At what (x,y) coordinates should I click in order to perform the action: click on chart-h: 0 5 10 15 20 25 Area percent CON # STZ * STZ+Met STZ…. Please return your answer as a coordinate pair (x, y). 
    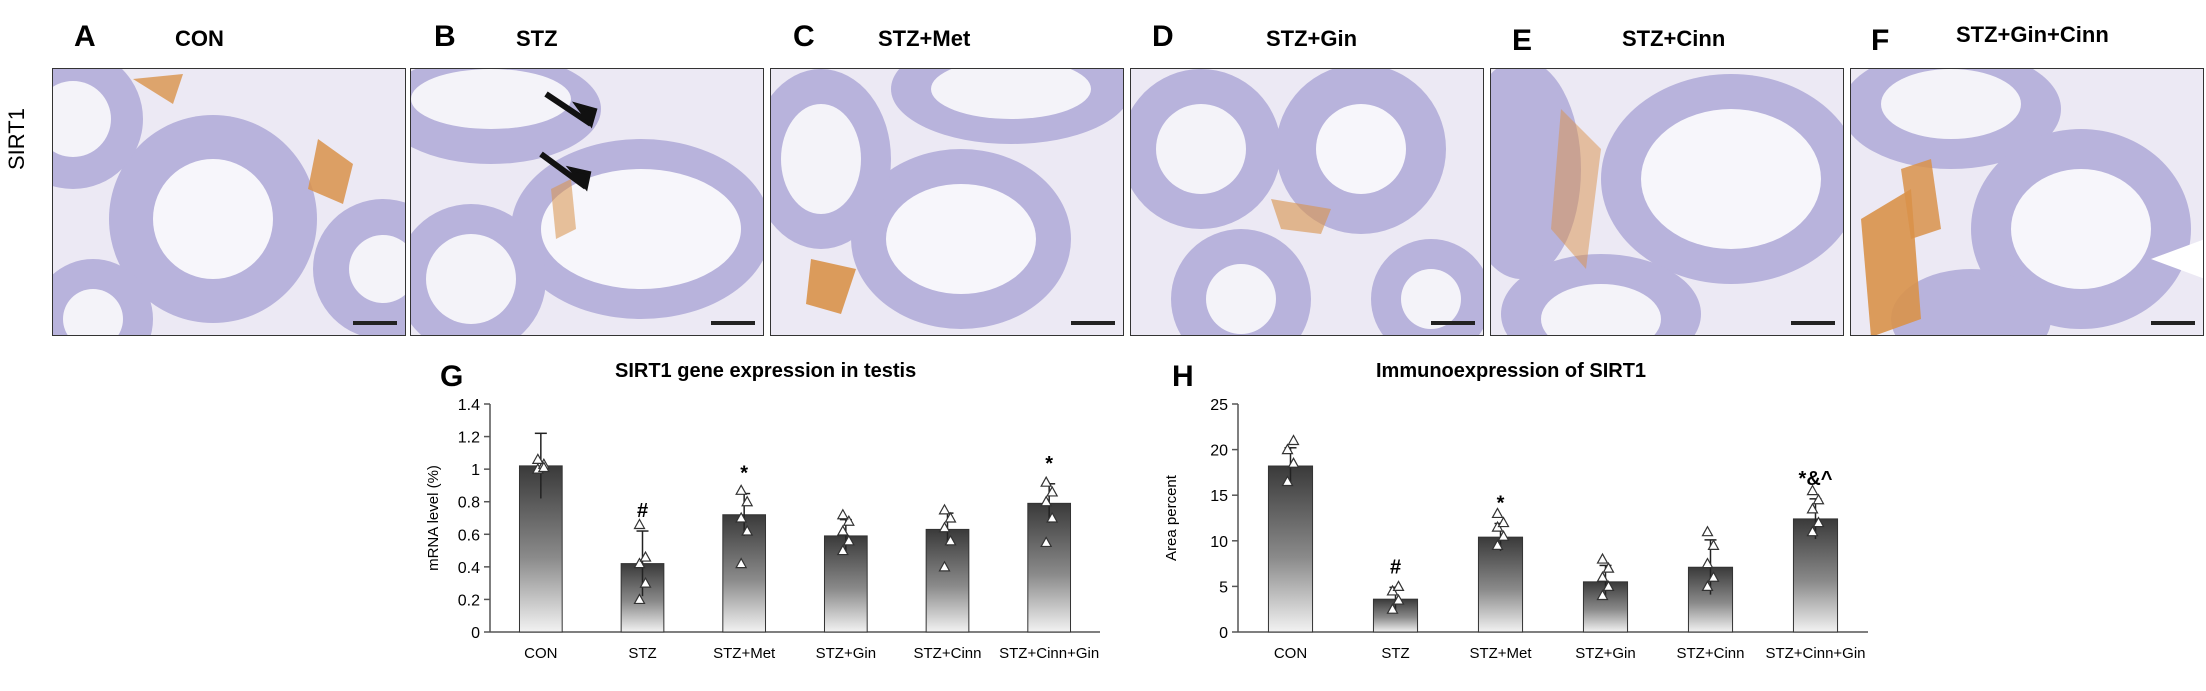
    Looking at the image, I should click on (1518, 540).